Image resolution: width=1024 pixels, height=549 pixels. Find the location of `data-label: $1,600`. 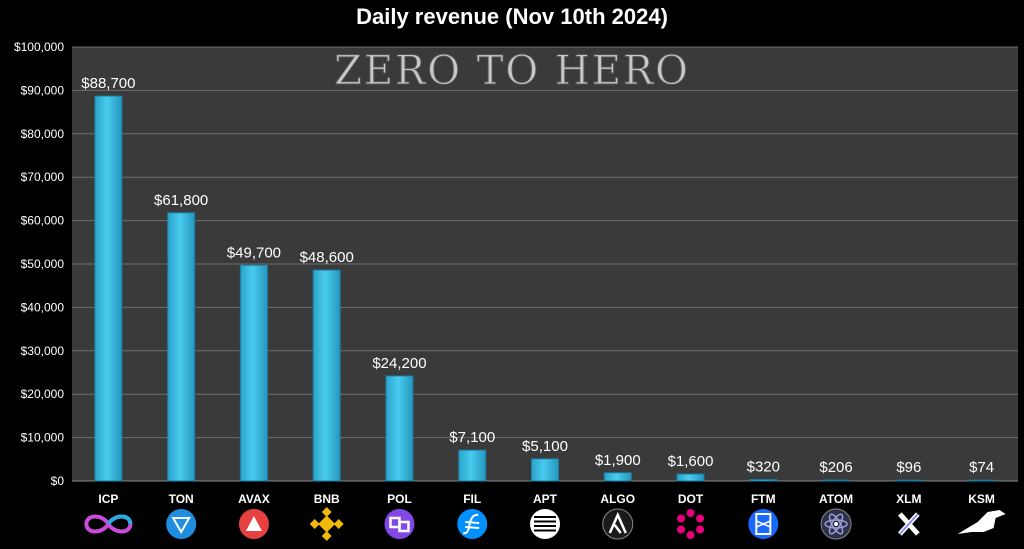

data-label: $1,600 is located at coordinates (691, 461).